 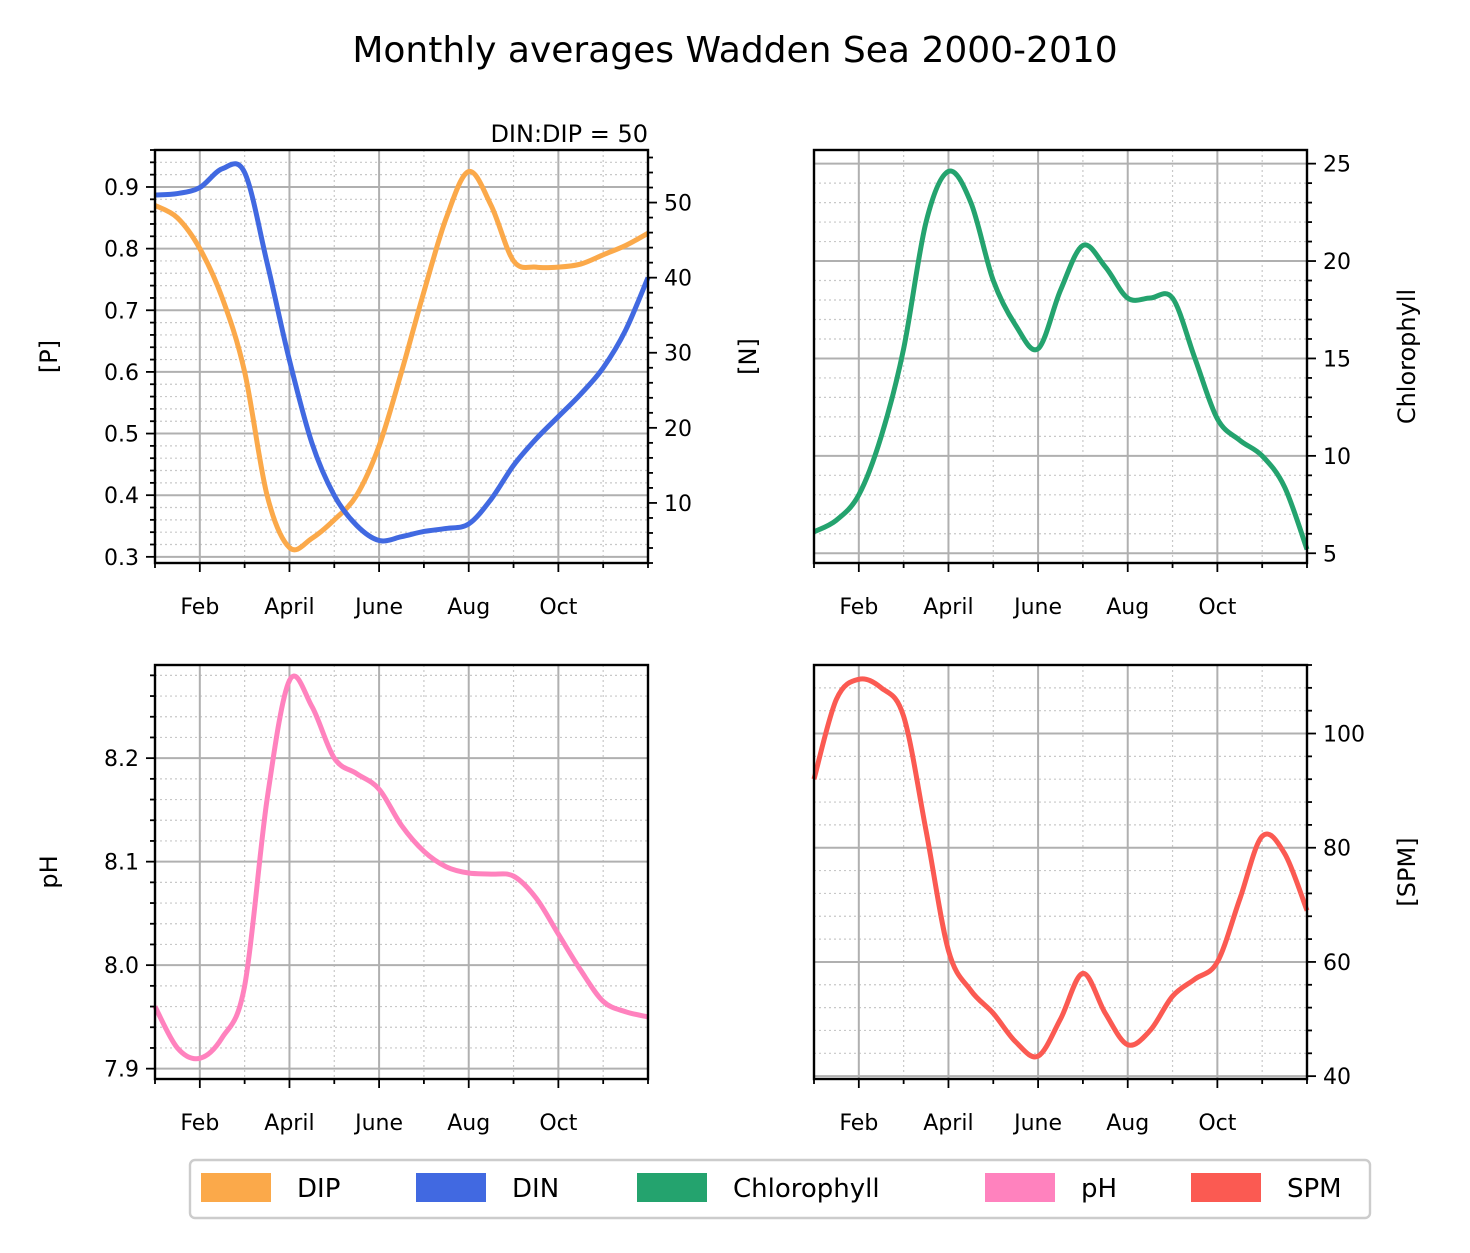 I want to click on y-tick-label: 0.8, so click(x=121, y=250).